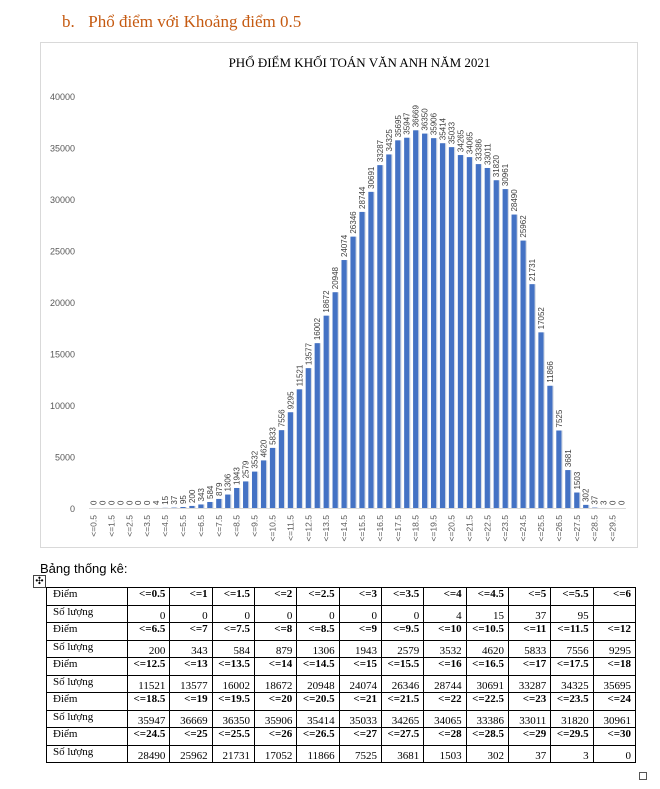 This screenshot has height=789, width=660. I want to click on count-cell: 30961, so click(614, 718).